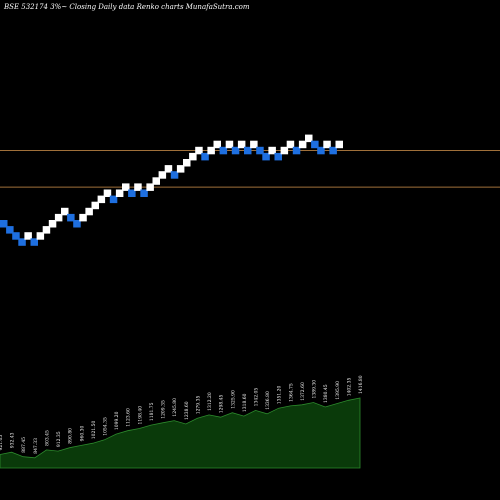  Describe the element at coordinates (361, 384) in the screenshot. I see `volume-label: 1416.80` at that location.